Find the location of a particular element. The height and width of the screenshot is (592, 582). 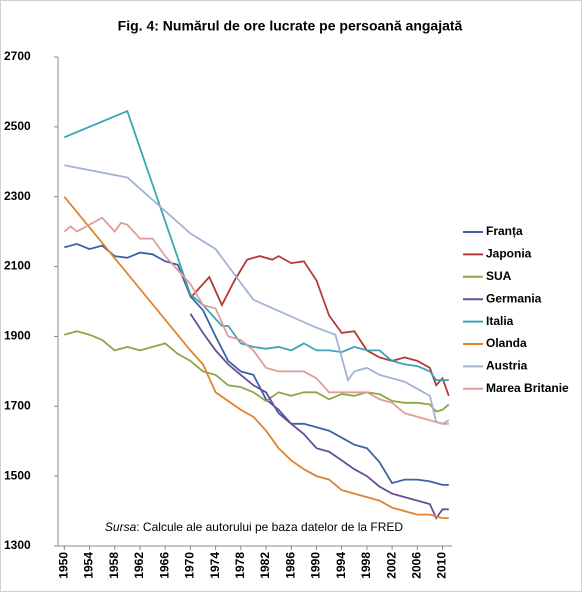

y-tick-label: 1700 is located at coordinates (17, 405).